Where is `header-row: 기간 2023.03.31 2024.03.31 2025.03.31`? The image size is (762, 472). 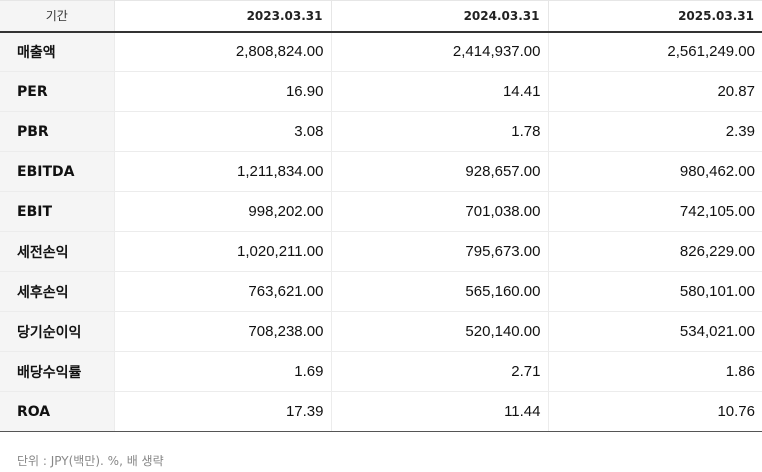
header-row: 기간 2023.03.31 2024.03.31 2025.03.31 is located at coordinates (381, 16).